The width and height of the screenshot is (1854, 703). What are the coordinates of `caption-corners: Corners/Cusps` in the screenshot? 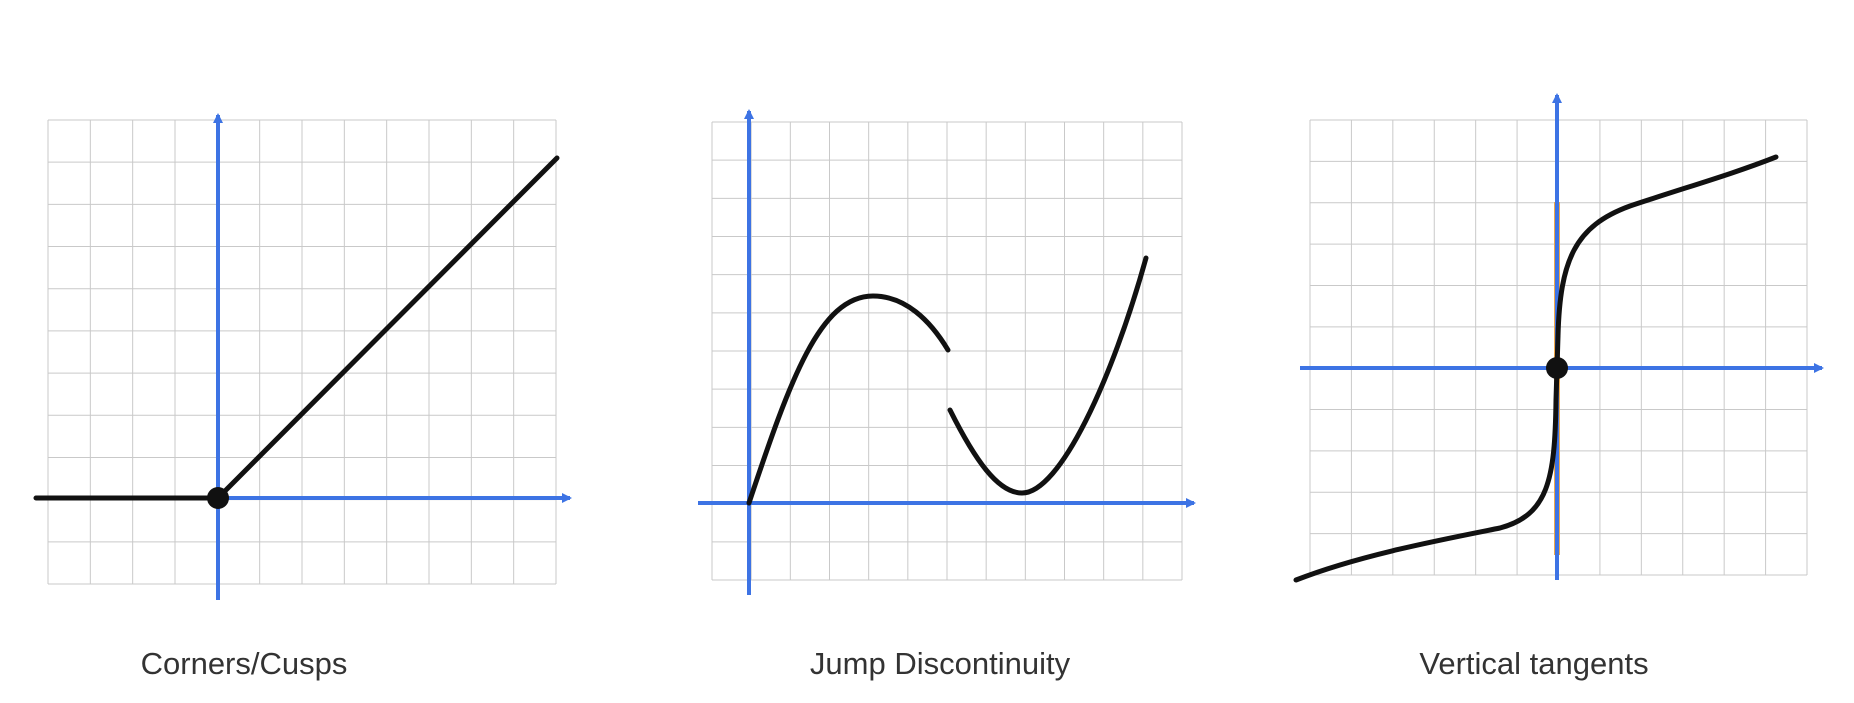 It's located at (244, 663).